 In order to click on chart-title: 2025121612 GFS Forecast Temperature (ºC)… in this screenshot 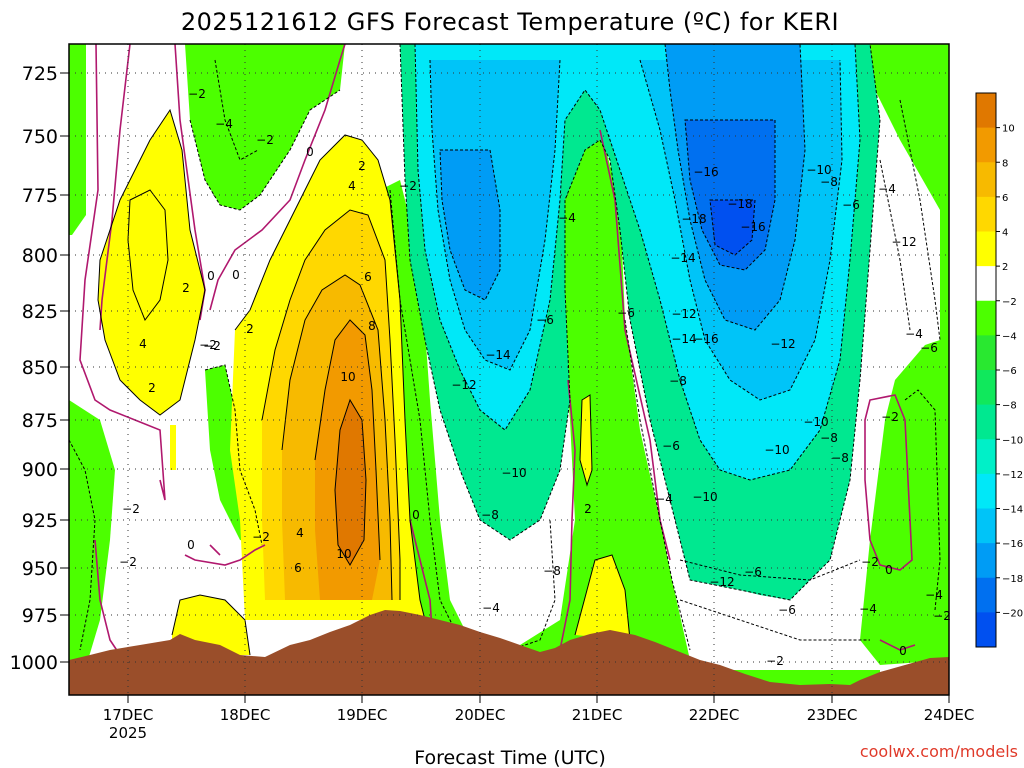, I will do `click(510, 22)`.